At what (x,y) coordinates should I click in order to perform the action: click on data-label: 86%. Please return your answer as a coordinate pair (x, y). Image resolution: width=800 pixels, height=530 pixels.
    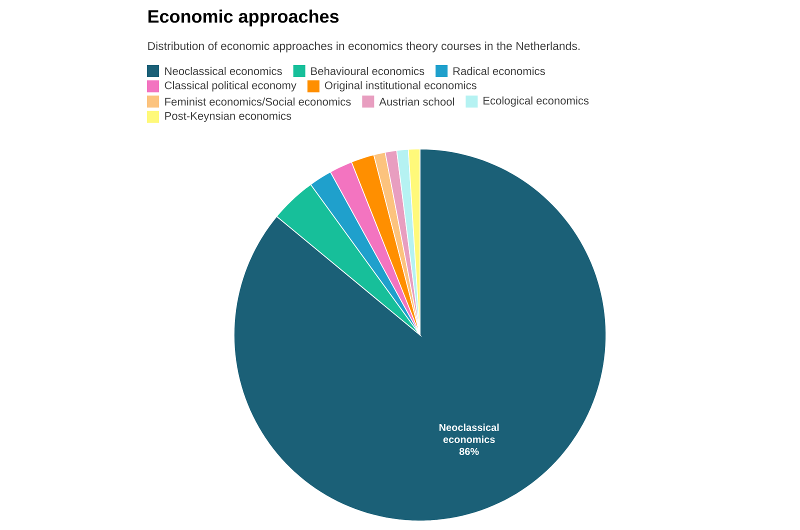
    Looking at the image, I should click on (469, 452).